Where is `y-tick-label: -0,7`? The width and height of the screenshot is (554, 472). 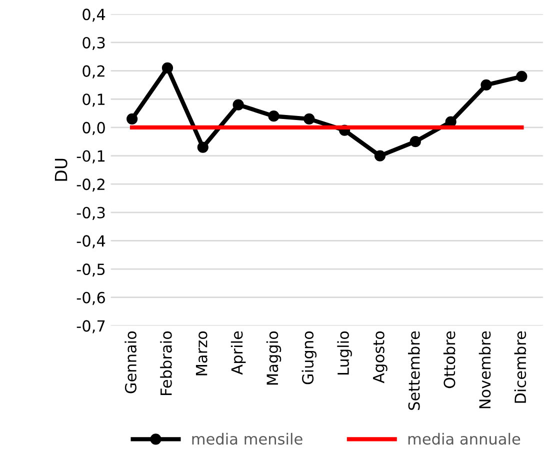
y-tick-label: -0,7 is located at coordinates (90, 327).